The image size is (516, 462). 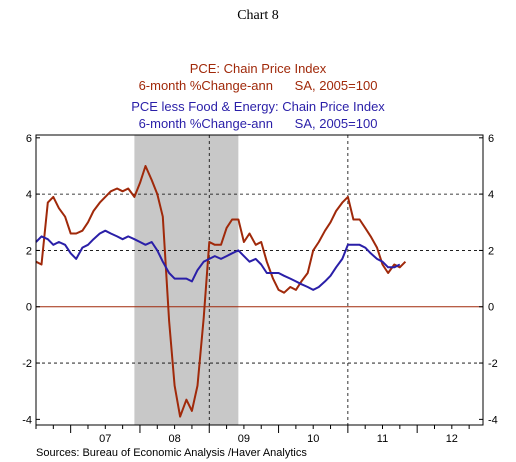 What do you see at coordinates (491, 139) in the screenshot?
I see `ytick-label-right: 6` at bounding box center [491, 139].